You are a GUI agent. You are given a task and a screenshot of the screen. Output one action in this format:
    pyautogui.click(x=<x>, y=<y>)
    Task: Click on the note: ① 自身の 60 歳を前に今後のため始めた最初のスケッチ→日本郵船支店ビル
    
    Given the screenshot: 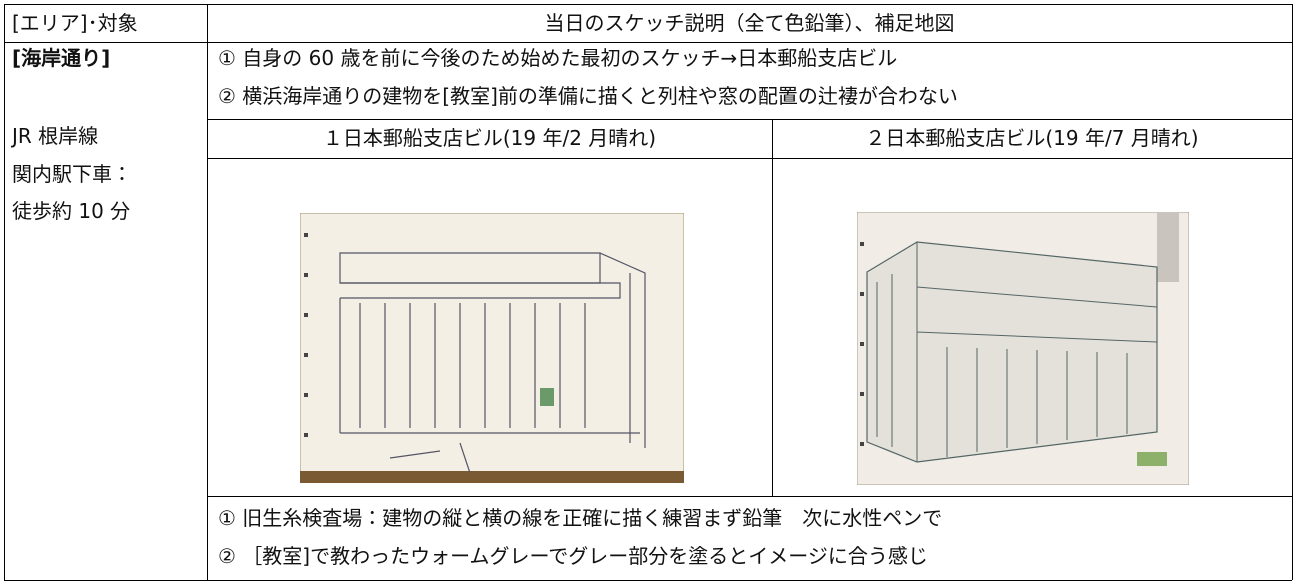 What is the action you would take?
    pyautogui.click(x=558, y=58)
    